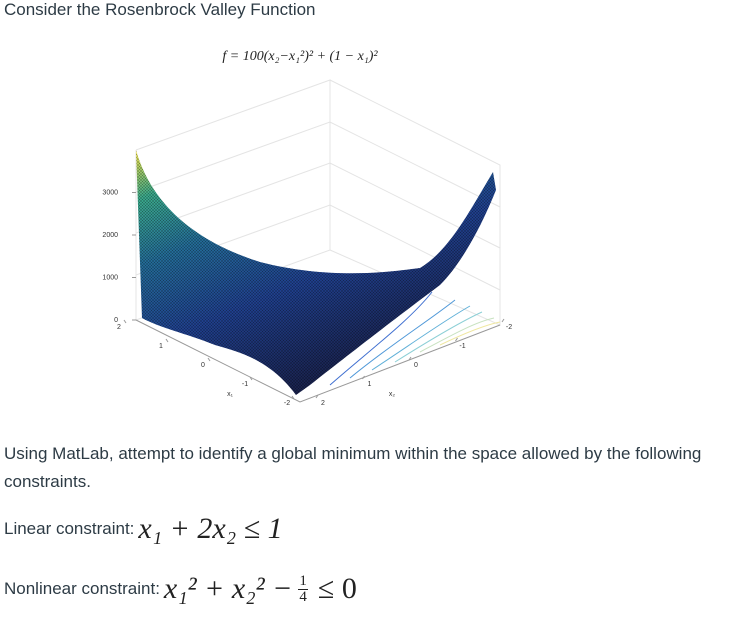 The height and width of the screenshot is (622, 756). What do you see at coordinates (110, 193) in the screenshot?
I see `z-tick-label: 3000` at bounding box center [110, 193].